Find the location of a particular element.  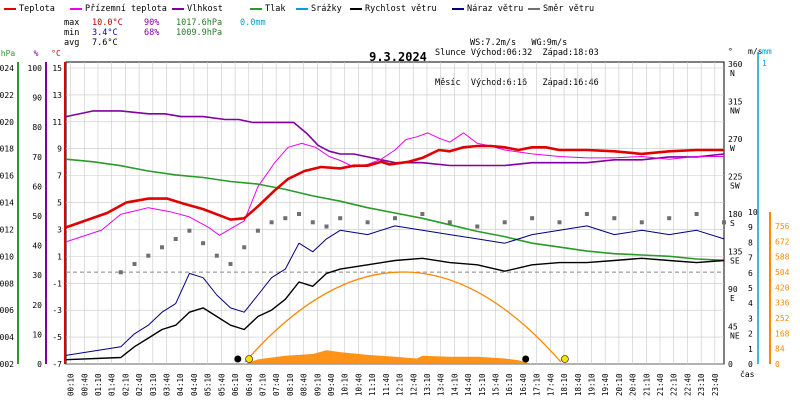

x-tick-label: 14:10 is located at coordinates (454, 384).